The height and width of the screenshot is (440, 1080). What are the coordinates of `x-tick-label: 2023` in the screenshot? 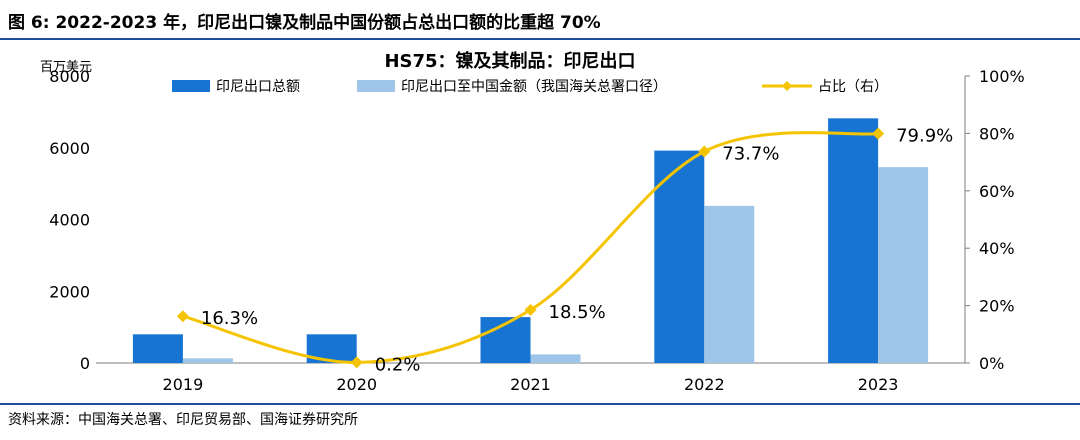 It's located at (878, 384).